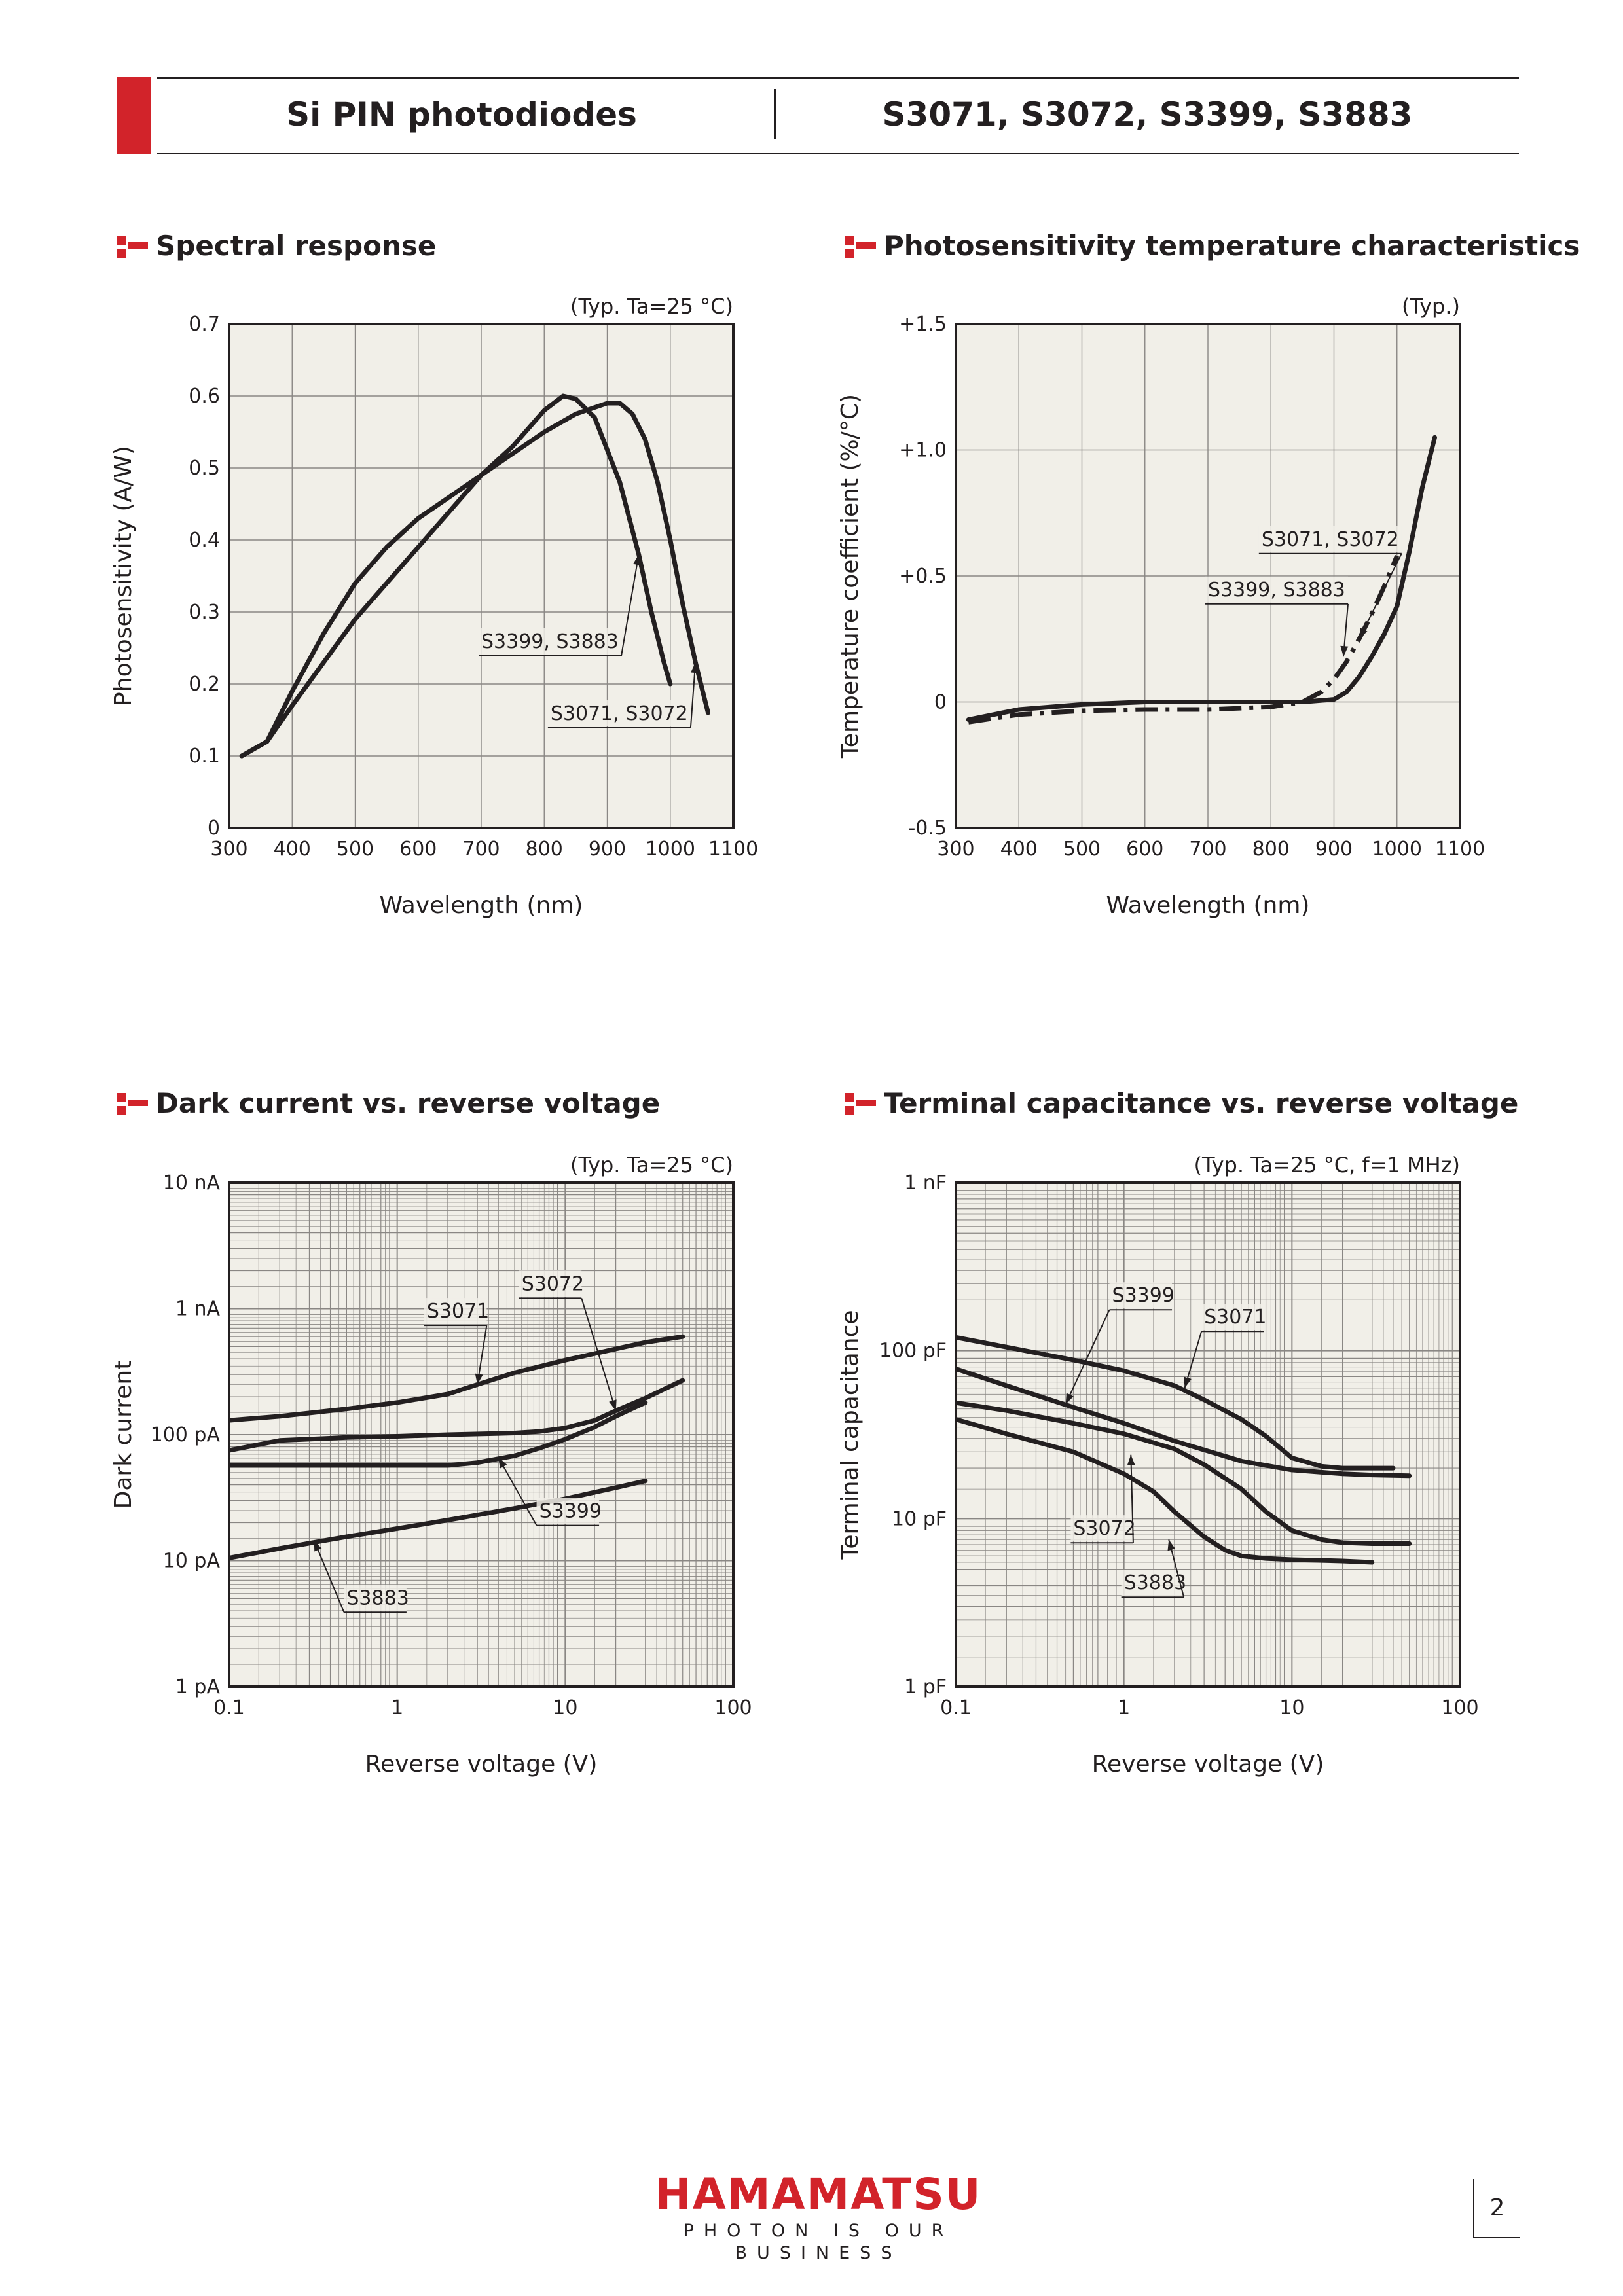  Describe the element at coordinates (1235, 1317) in the screenshot. I see `annotation-label: S3071` at that location.